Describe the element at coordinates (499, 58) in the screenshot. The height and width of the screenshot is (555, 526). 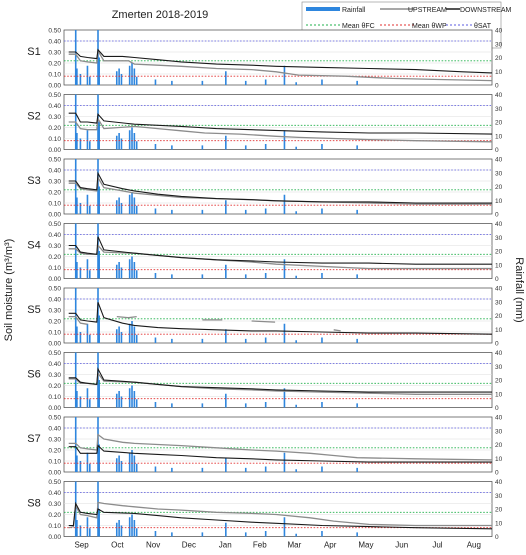
I see `y-tick-label-right: 20` at that location.